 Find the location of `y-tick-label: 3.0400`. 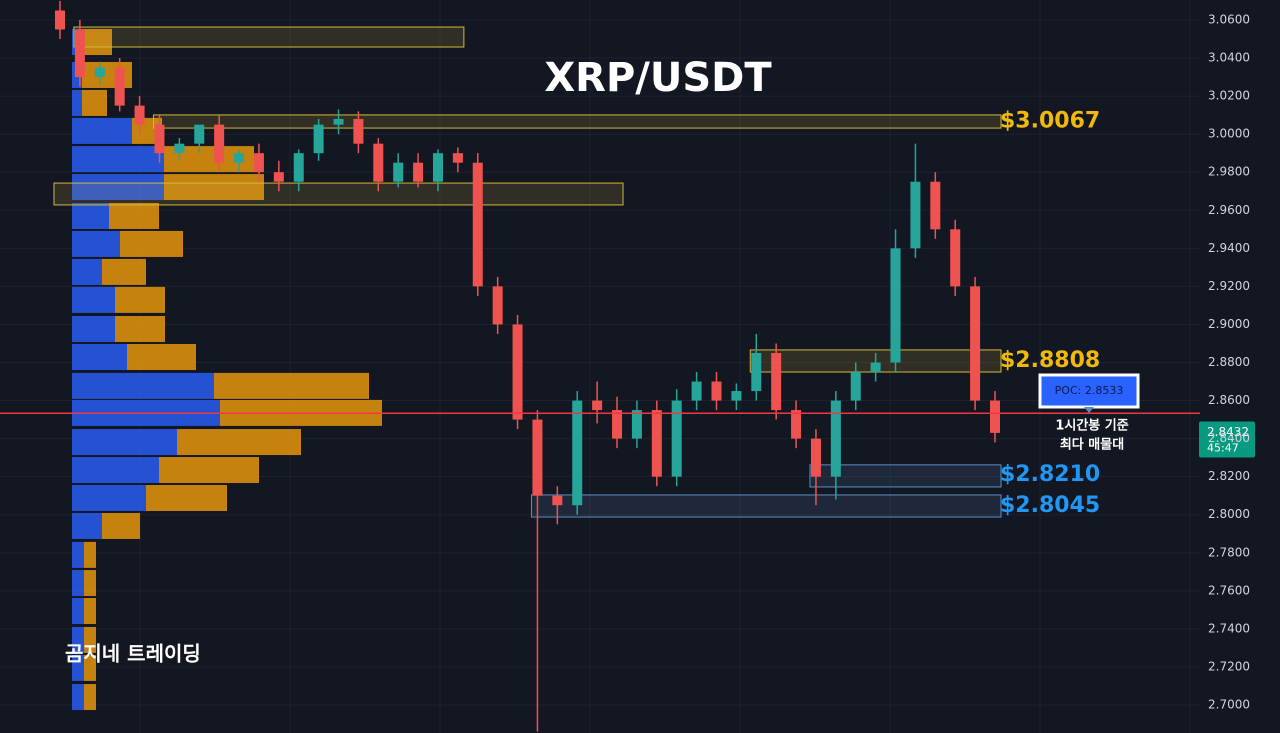

y-tick-label: 3.0400 is located at coordinates (1229, 58).